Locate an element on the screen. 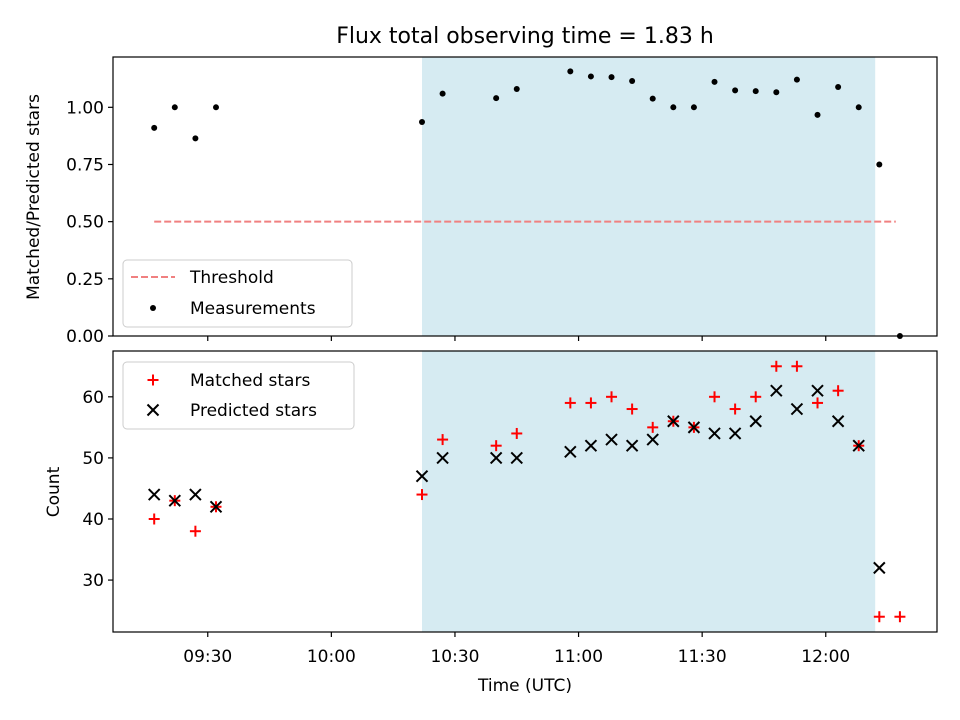  xtick-label: 10:30 is located at coordinates (454, 657).